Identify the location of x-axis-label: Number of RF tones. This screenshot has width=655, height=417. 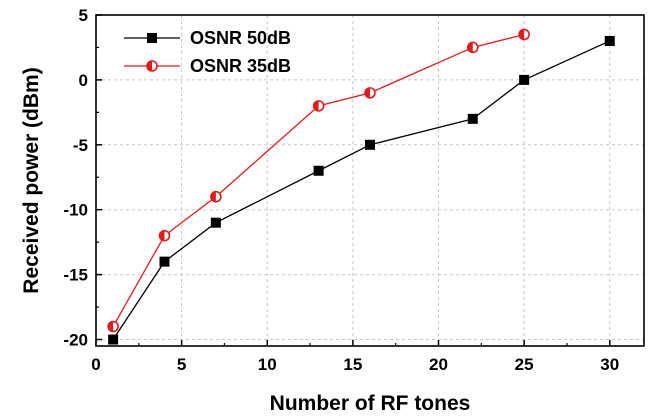
(370, 403).